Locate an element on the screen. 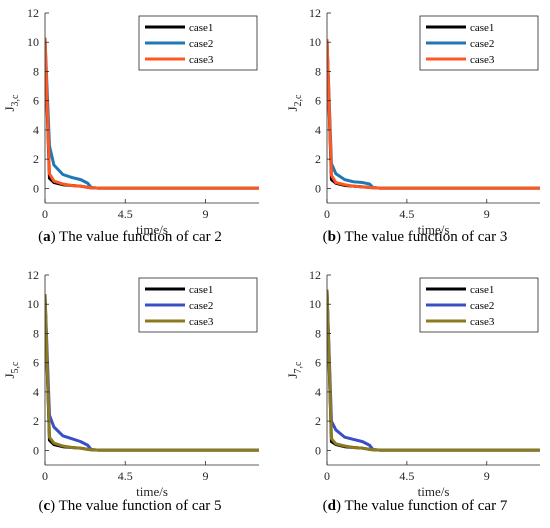 Image resolution: width=550 pixels, height=528 pixels. panel-caption: (a) The value function of car 2 is located at coordinates (130, 237).